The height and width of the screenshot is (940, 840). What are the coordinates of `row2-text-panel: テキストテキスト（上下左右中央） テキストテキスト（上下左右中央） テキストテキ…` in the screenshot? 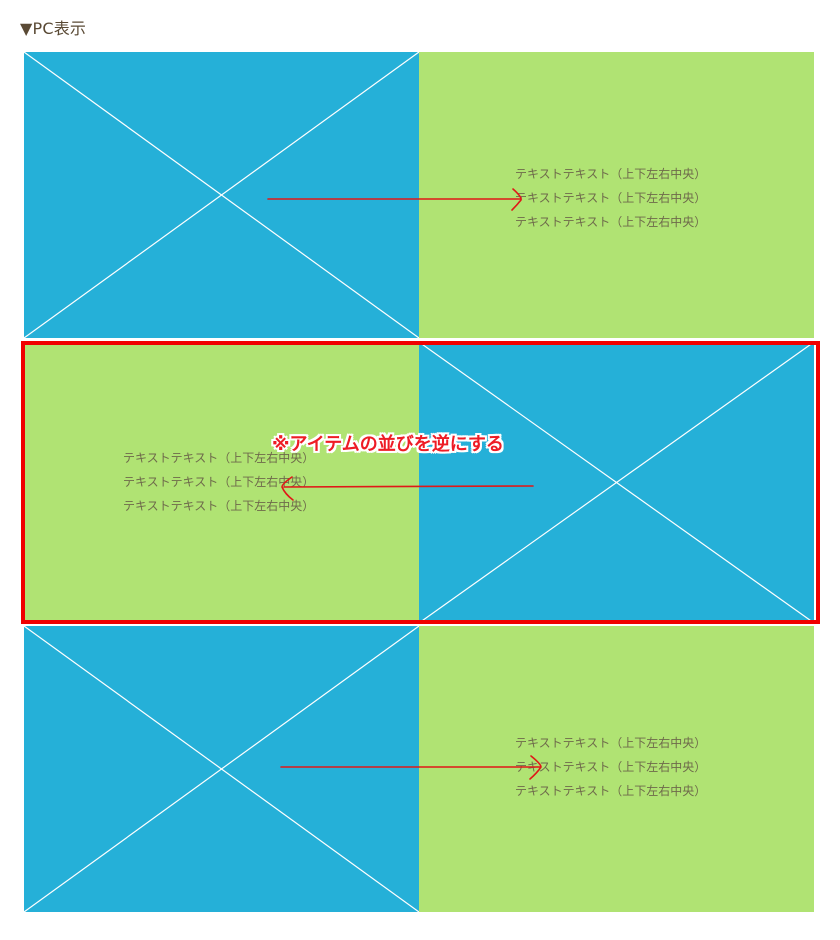 It's located at (221, 482).